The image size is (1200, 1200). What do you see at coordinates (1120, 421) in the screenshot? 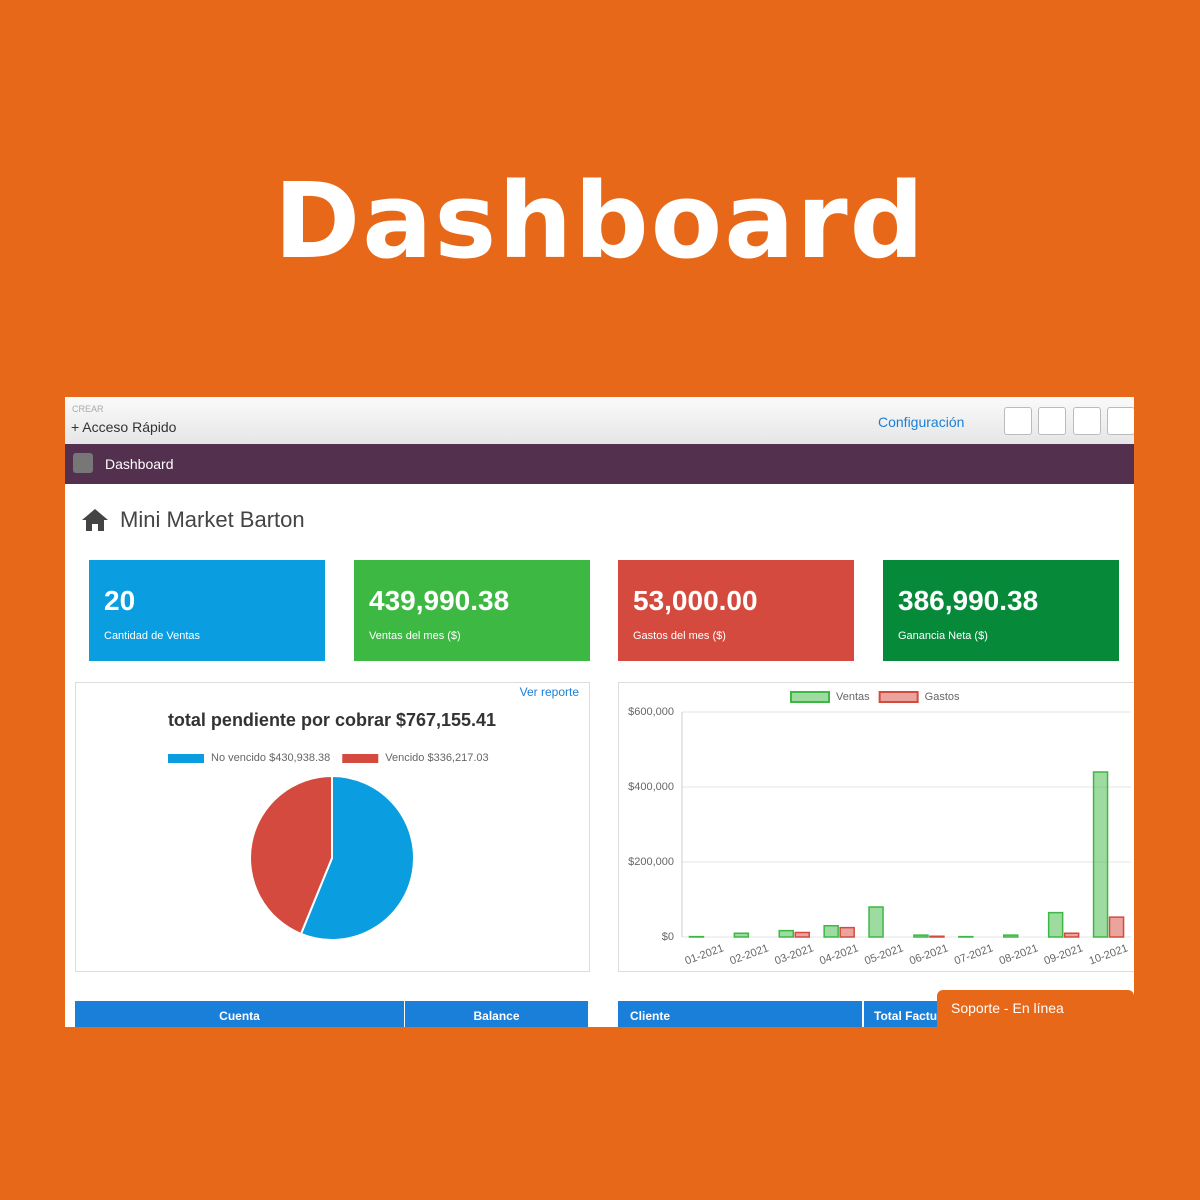
I see `menu-button` at bounding box center [1120, 421].